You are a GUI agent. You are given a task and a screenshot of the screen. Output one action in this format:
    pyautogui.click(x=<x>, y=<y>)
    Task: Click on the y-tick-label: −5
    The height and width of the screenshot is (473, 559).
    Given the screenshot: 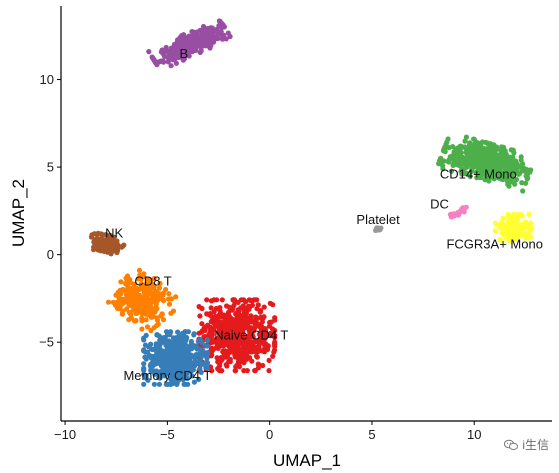 What is the action you would take?
    pyautogui.click(x=46, y=342)
    